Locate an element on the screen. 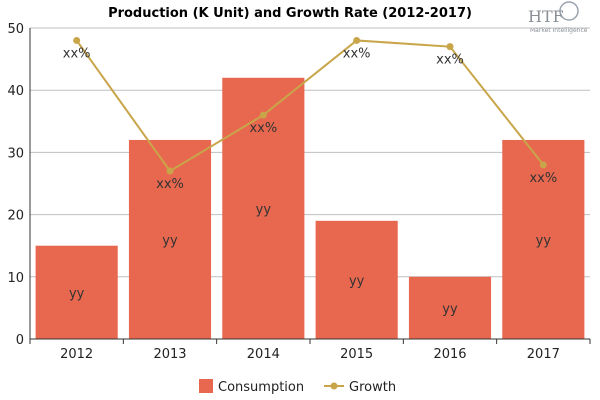 The width and height of the screenshot is (600, 400). legend-swatch-consumption is located at coordinates (206, 386).